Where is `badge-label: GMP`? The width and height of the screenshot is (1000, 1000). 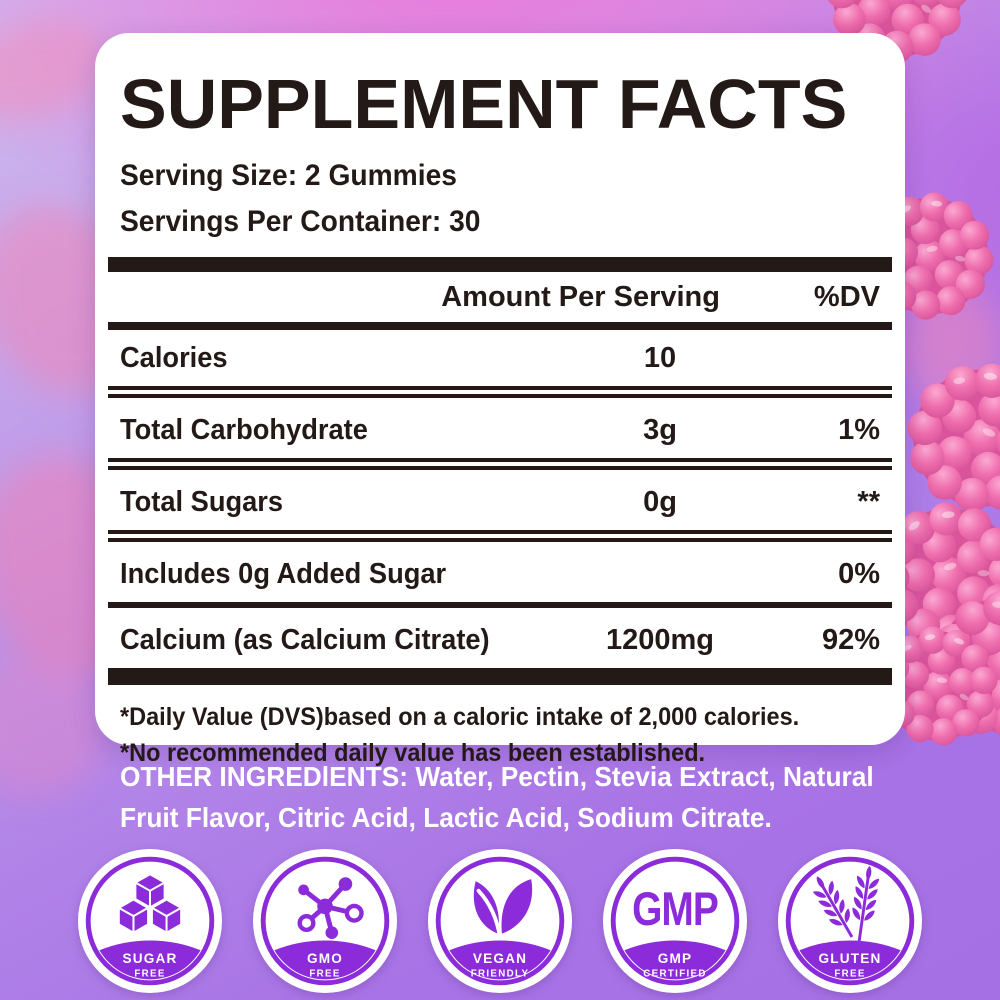 badge-label: GMP is located at coordinates (675, 958).